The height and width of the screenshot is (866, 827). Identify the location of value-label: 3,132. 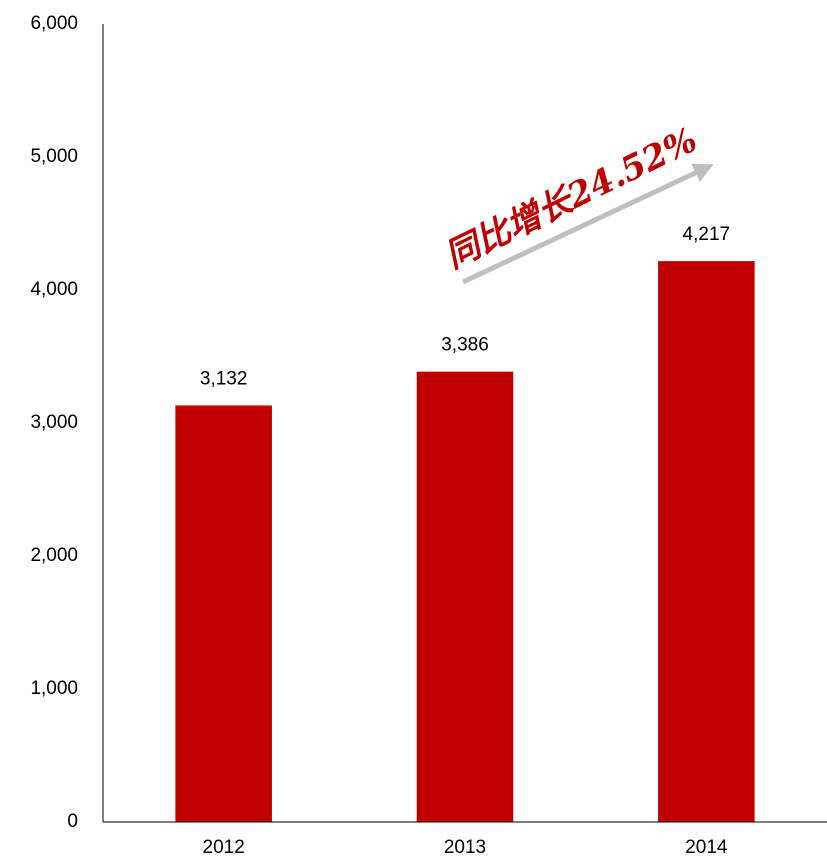
(224, 378).